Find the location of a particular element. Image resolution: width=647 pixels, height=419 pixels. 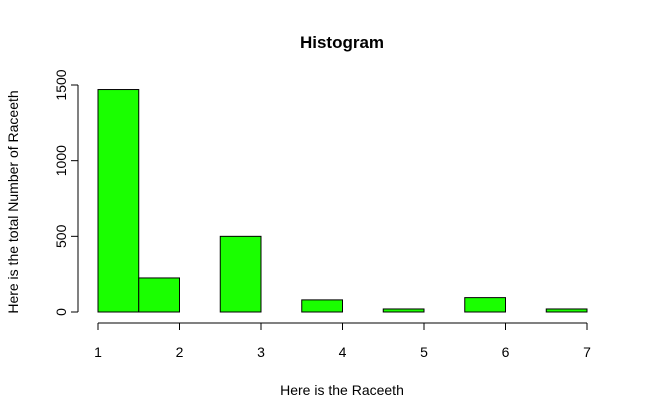

x-tick-label-0: 1 is located at coordinates (98, 352).